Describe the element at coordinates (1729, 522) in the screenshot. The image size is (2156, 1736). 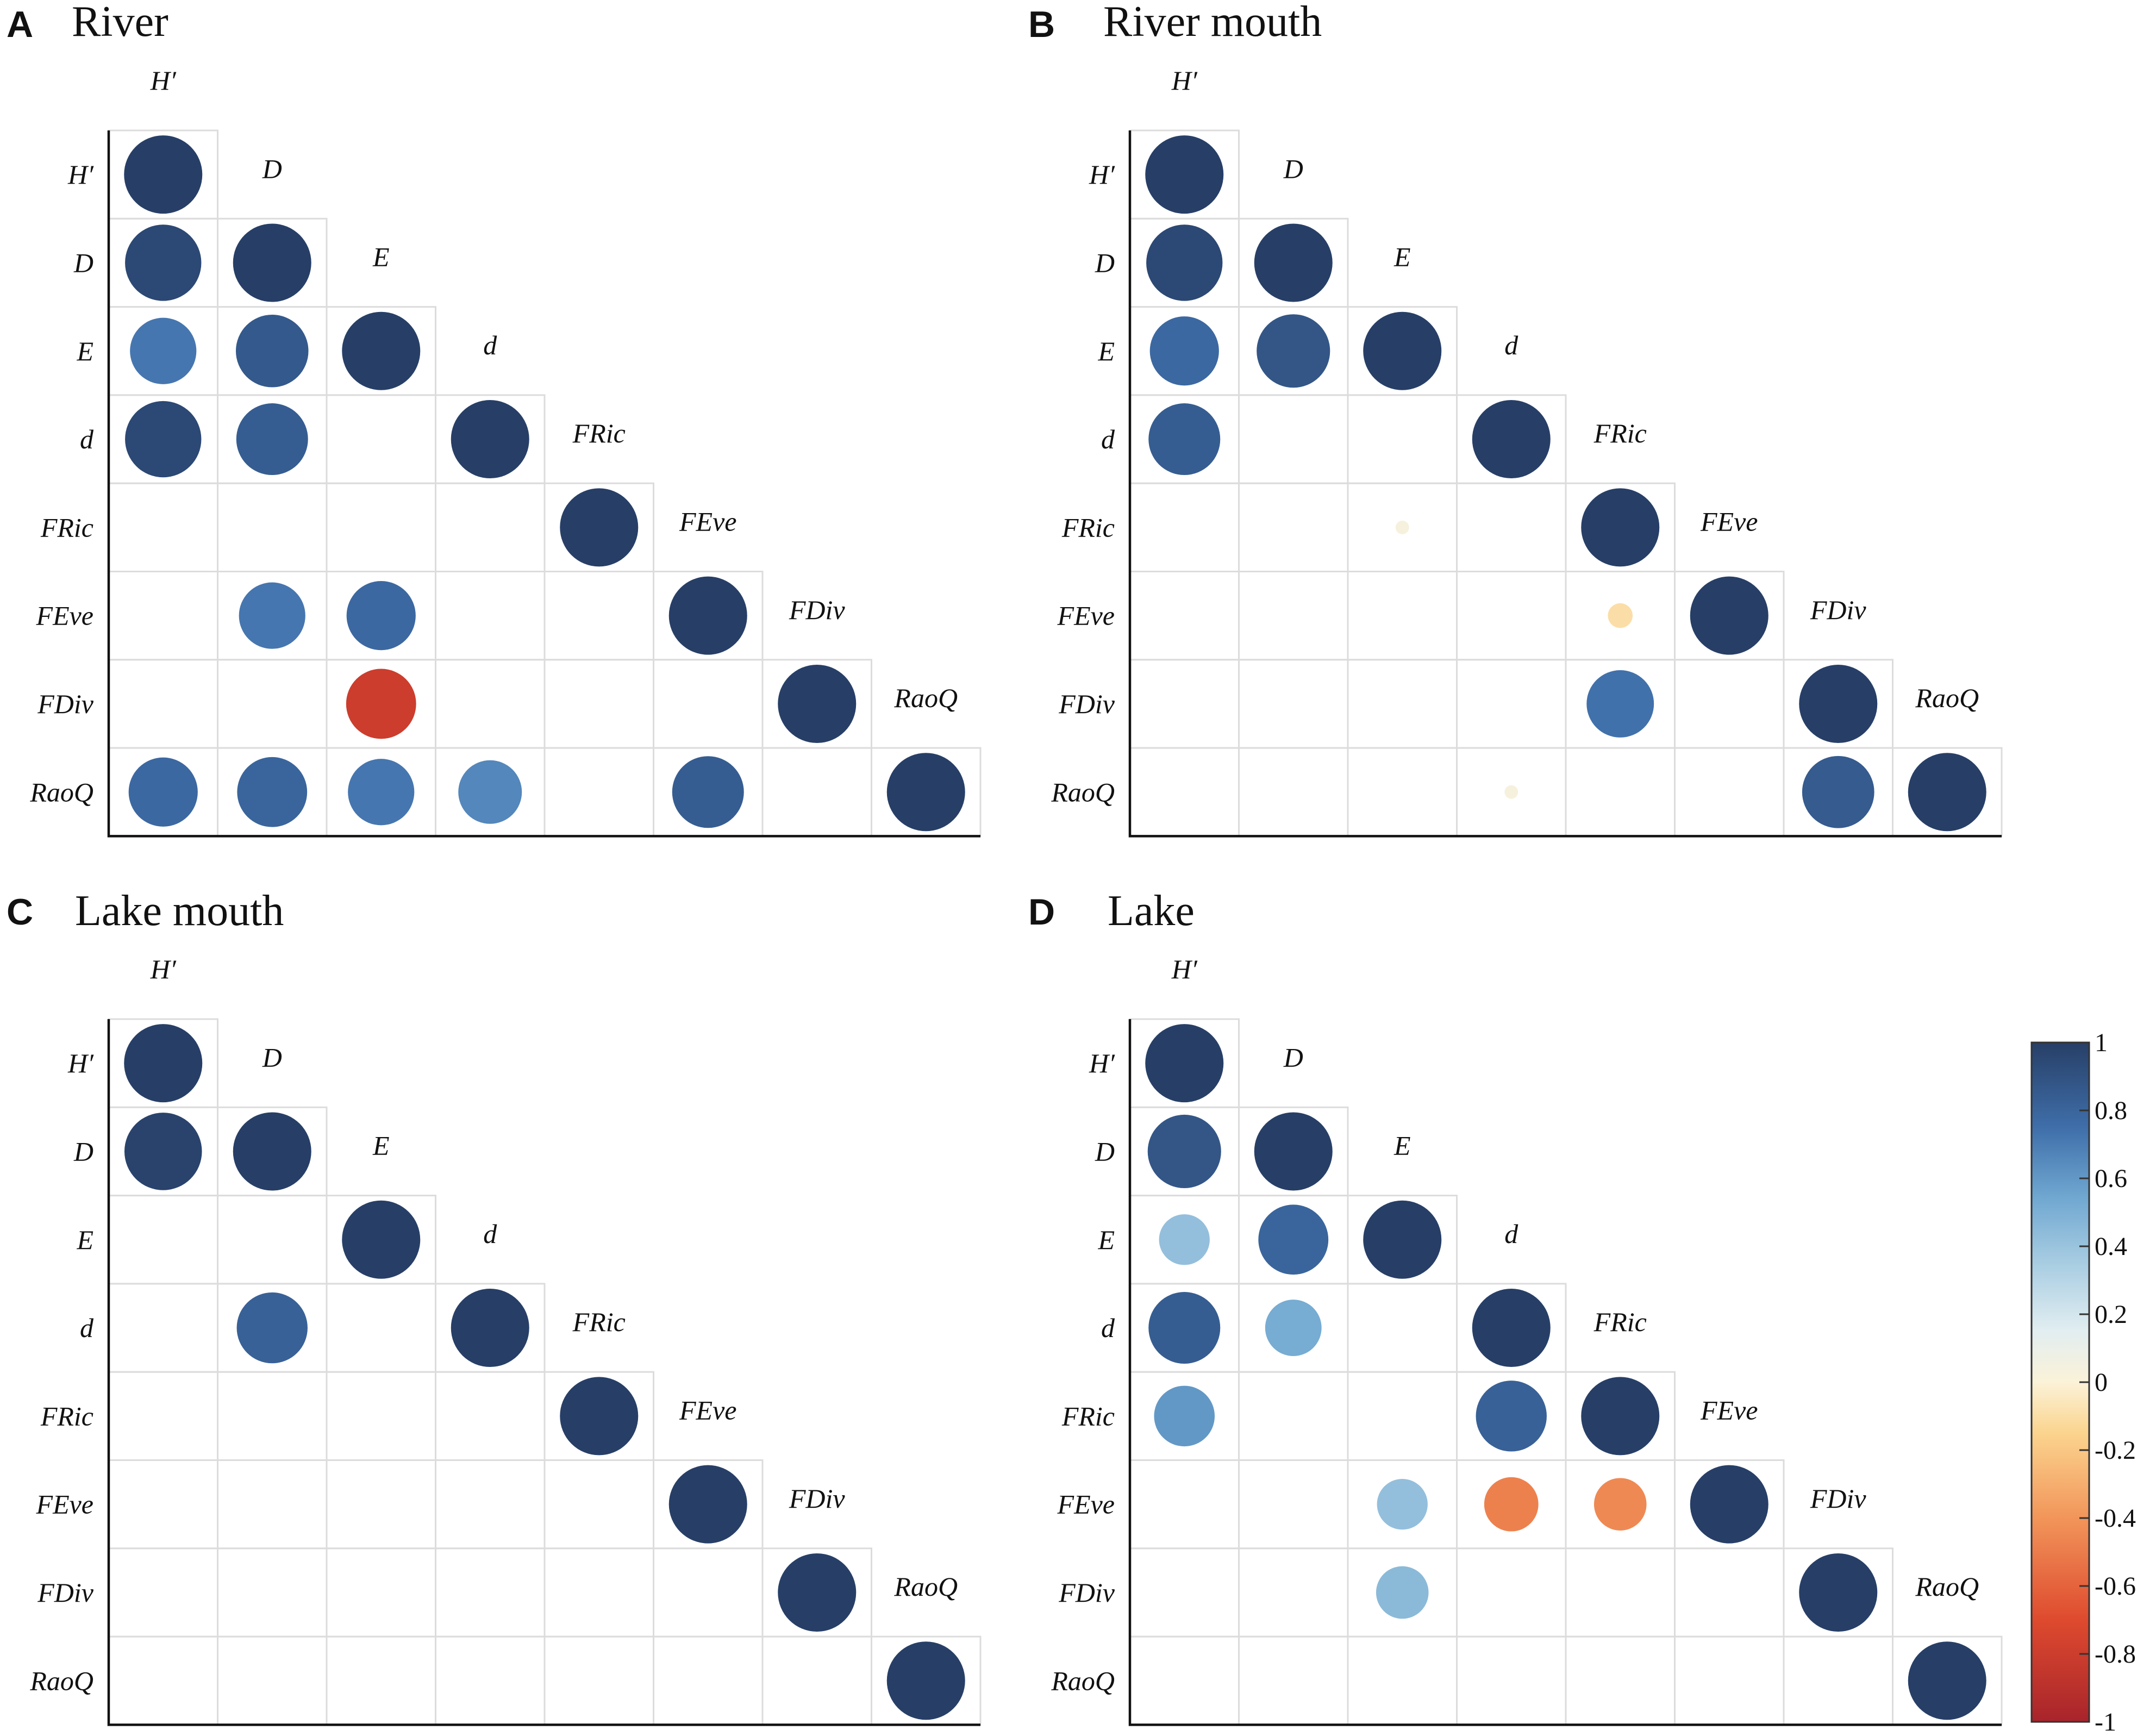
I see `column-label: FEve` at that location.